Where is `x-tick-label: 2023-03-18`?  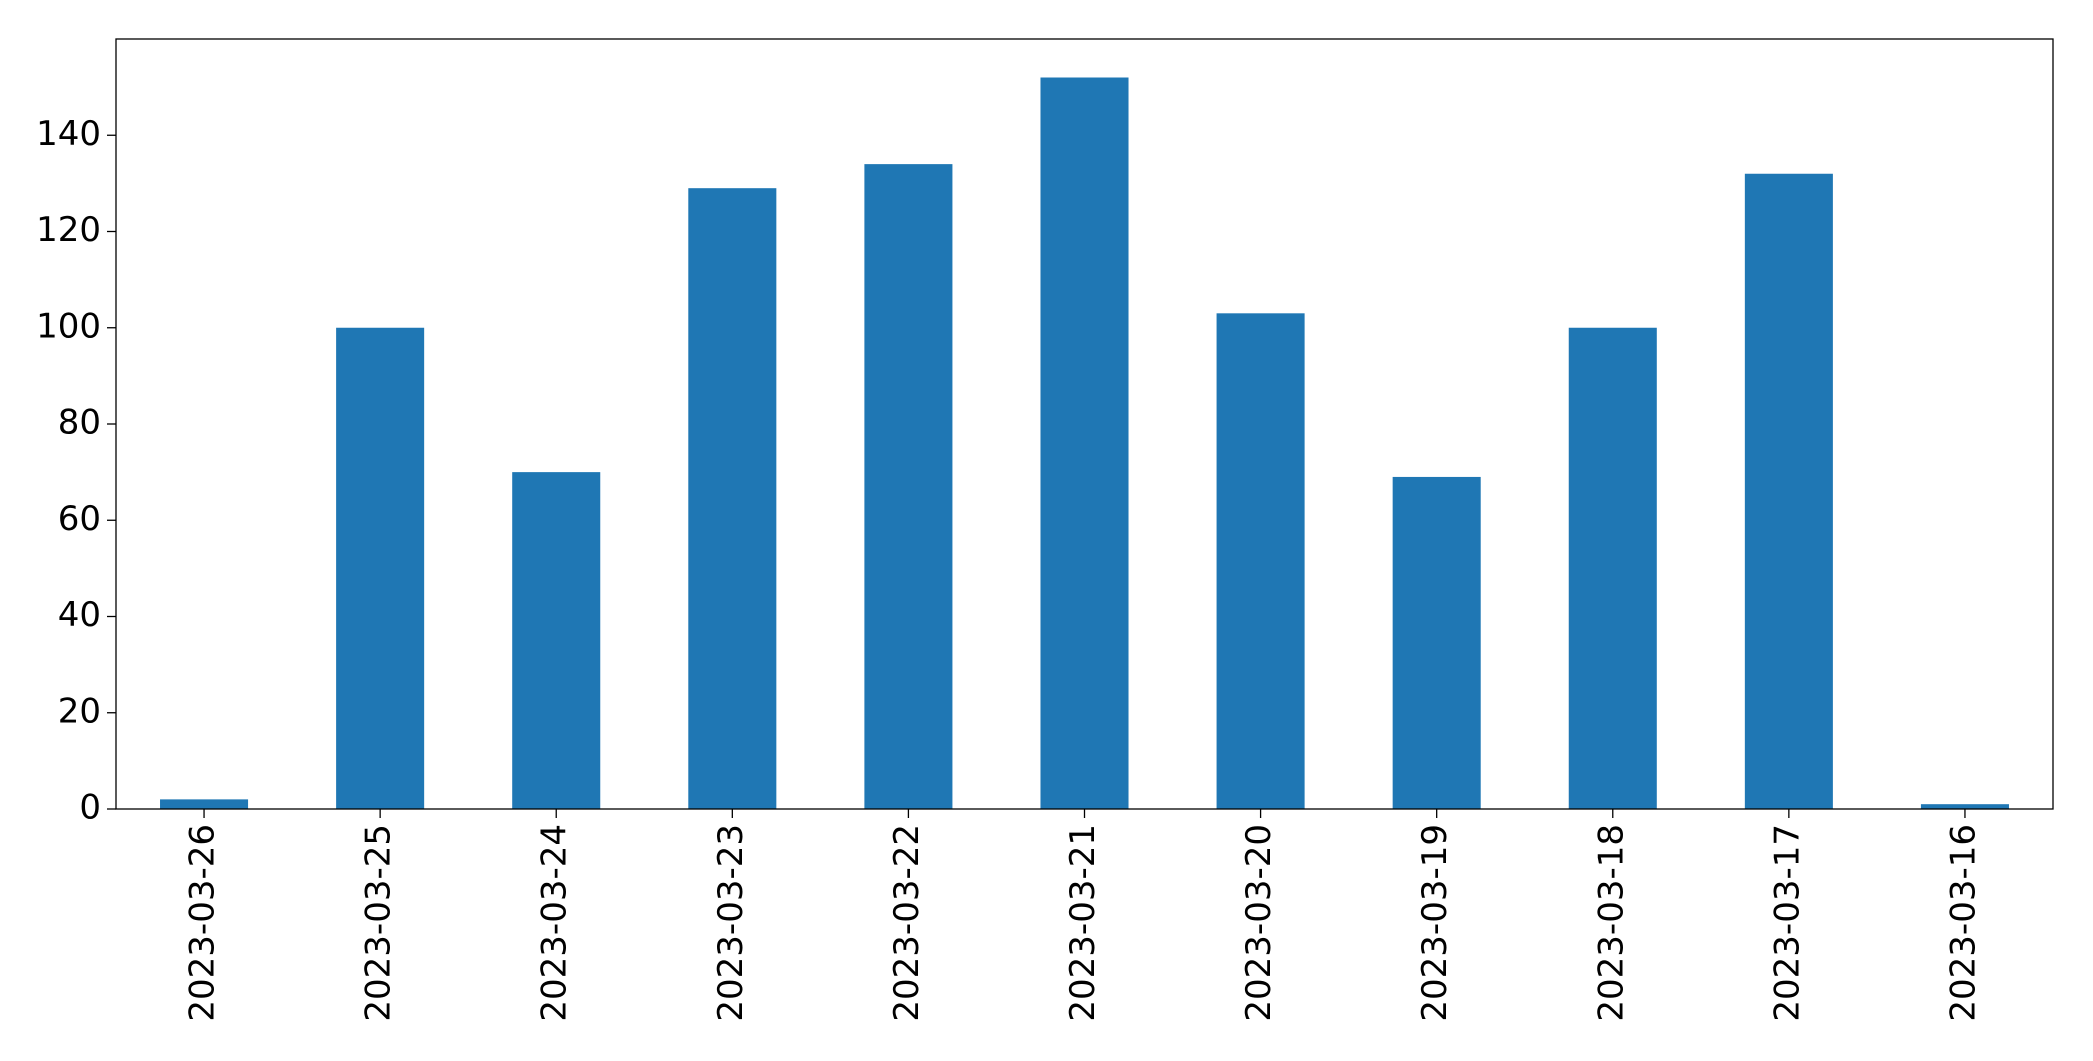
x-tick-label: 2023-03-18 is located at coordinates (1611, 923).